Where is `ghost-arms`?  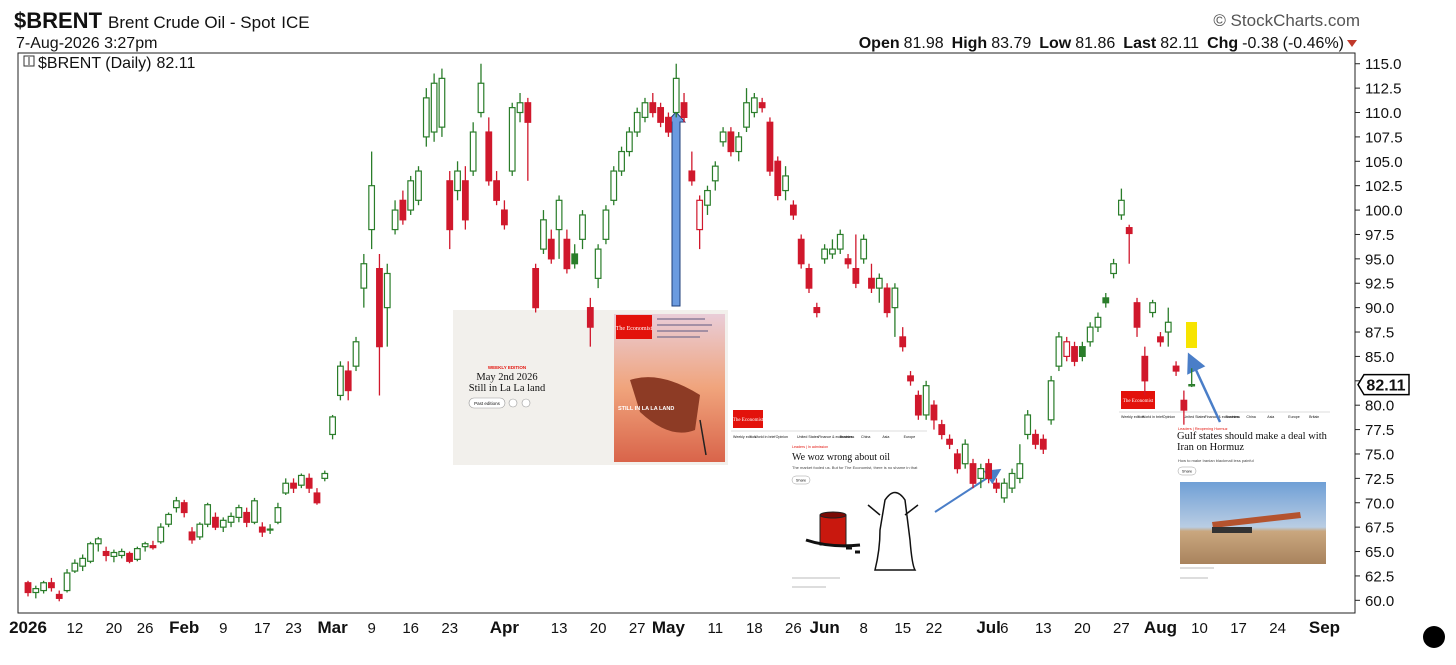 ghost-arms is located at coordinates (893, 510).